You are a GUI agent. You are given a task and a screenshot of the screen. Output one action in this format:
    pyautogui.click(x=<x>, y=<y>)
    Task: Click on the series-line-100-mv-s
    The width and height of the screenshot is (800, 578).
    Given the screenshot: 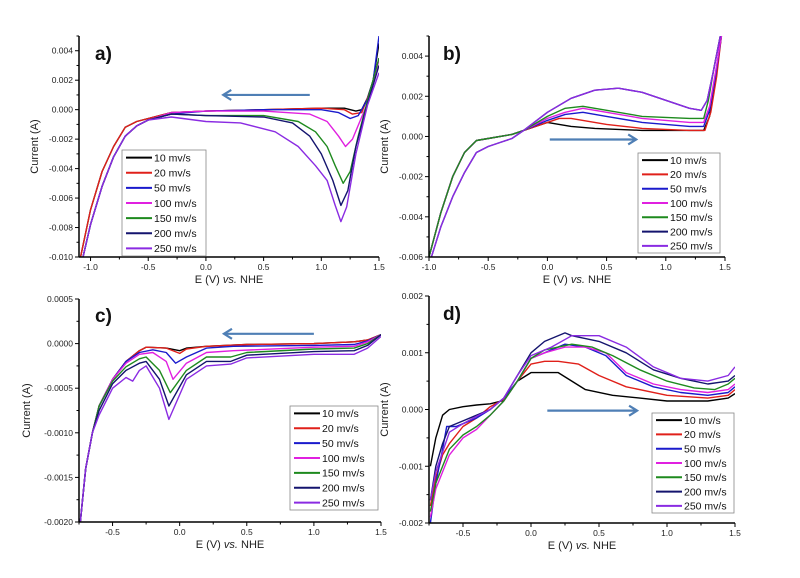 What is the action you would take?
    pyautogui.click(x=582, y=432)
    